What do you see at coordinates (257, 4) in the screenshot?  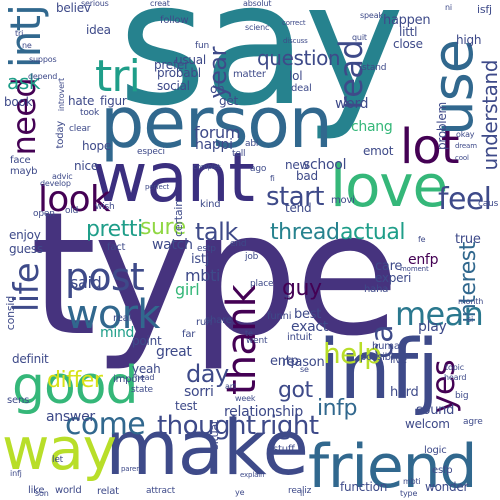 I see `word-absolut: absolut` at bounding box center [257, 4].